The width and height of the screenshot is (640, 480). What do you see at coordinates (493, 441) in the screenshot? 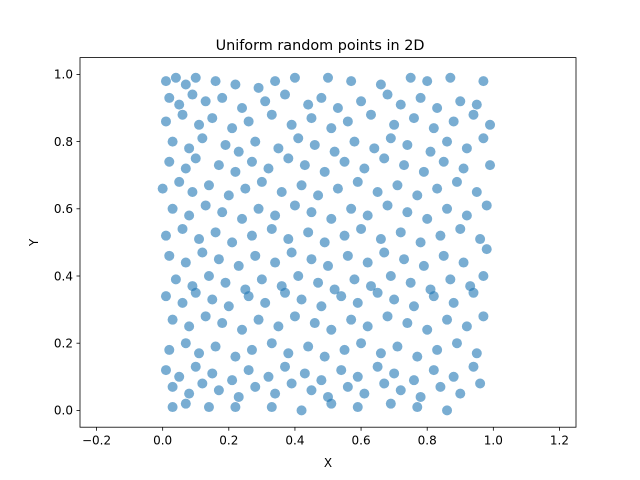
I see `x-tick-label: 1.0` at bounding box center [493, 441].